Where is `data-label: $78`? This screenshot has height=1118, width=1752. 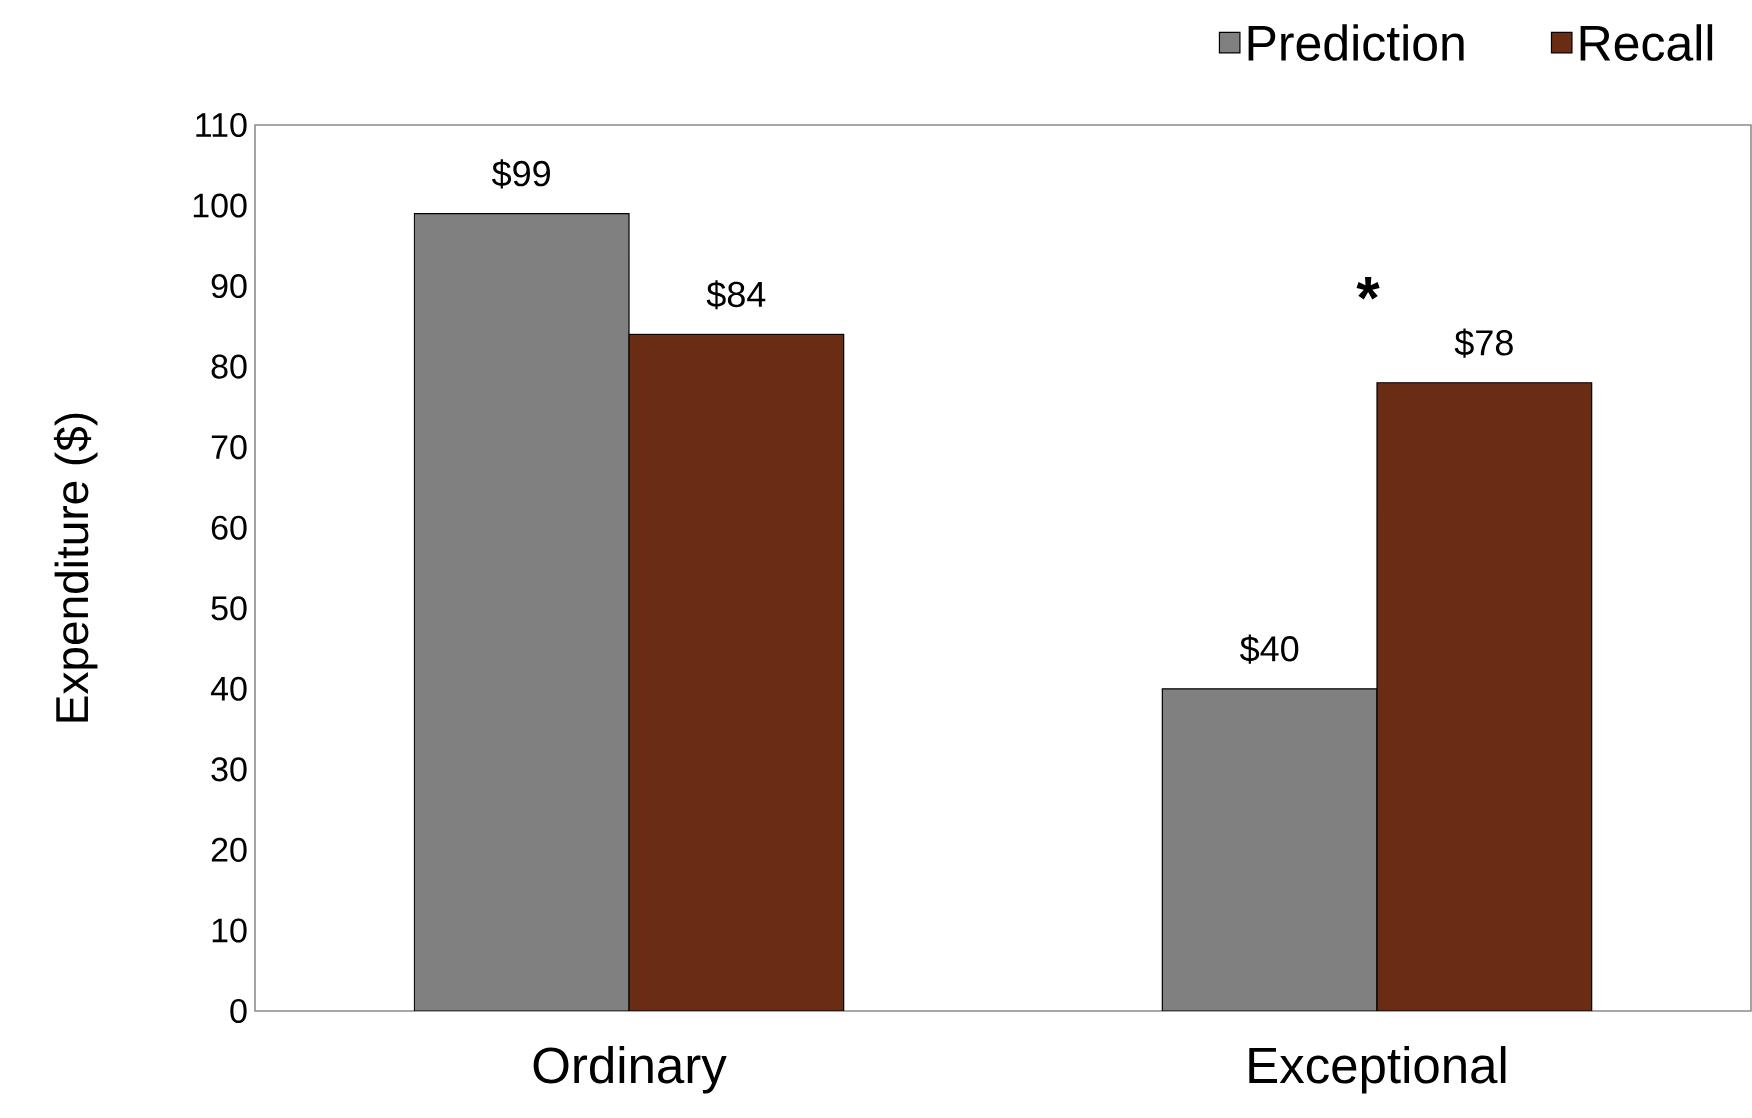
data-label: $78 is located at coordinates (1483, 343).